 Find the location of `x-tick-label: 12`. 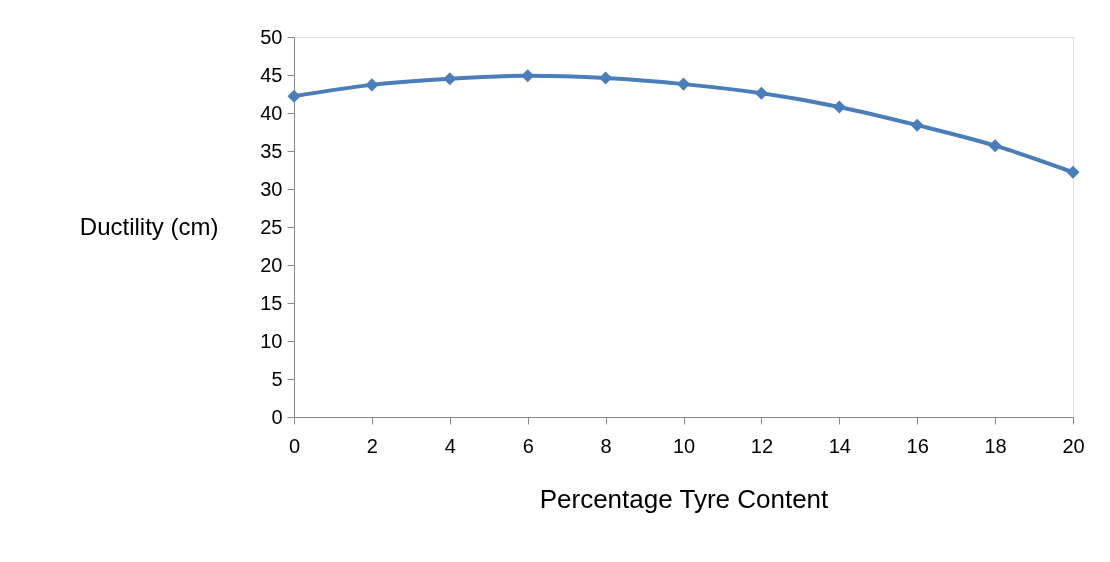

x-tick-label: 12 is located at coordinates (762, 445).